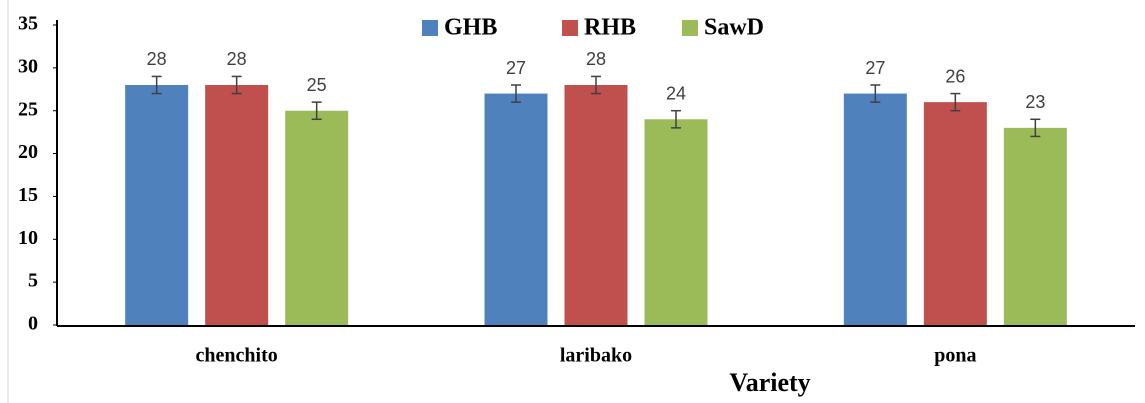  I want to click on legend-label: SawD, so click(734, 28).